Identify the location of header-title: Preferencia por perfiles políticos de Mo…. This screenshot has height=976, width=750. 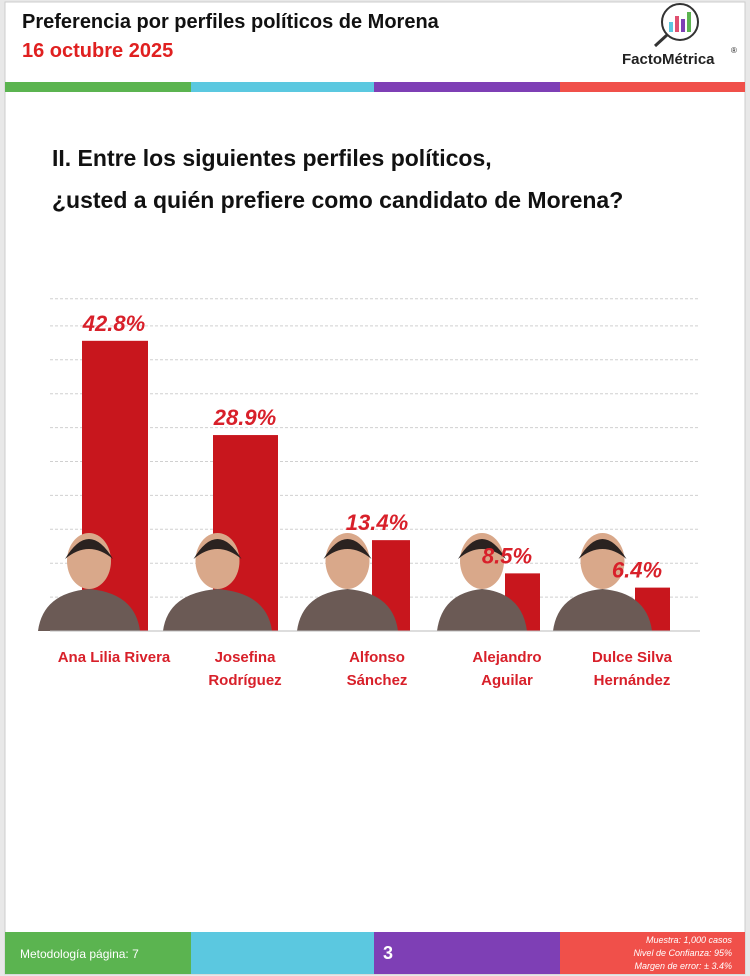
(231, 22).